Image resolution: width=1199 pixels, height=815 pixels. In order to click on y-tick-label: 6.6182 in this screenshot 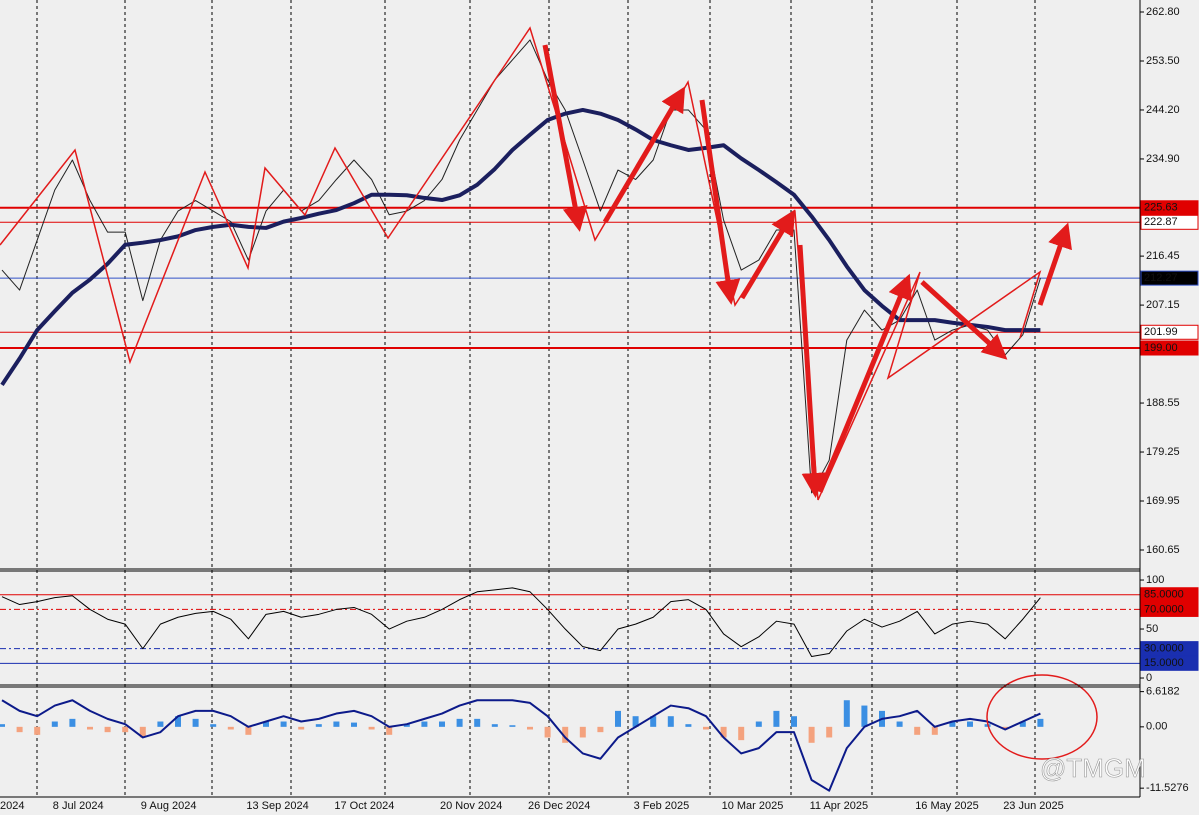, I will do `click(1163, 692)`.